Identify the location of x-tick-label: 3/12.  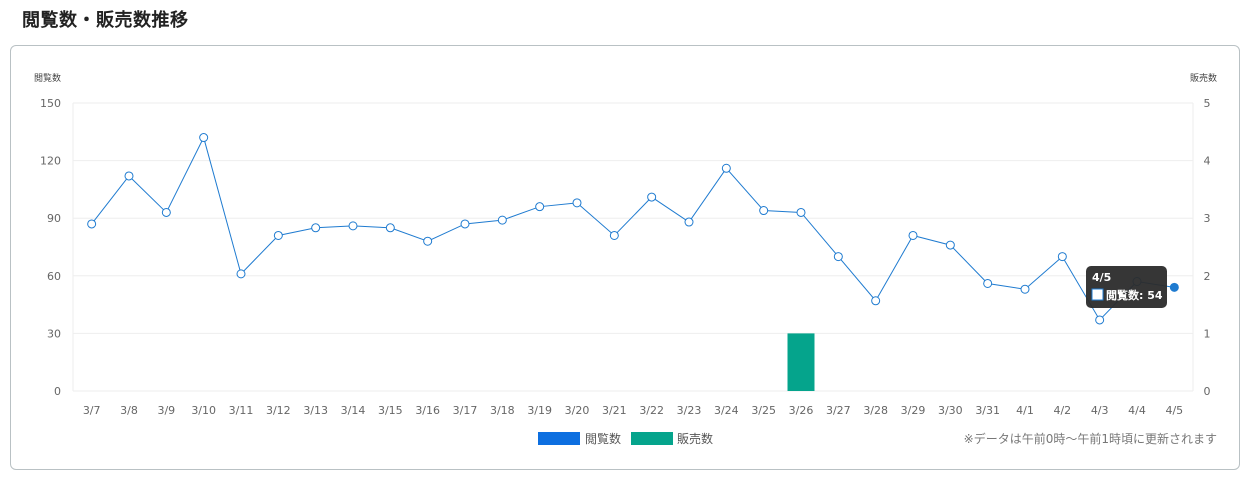
(278, 410).